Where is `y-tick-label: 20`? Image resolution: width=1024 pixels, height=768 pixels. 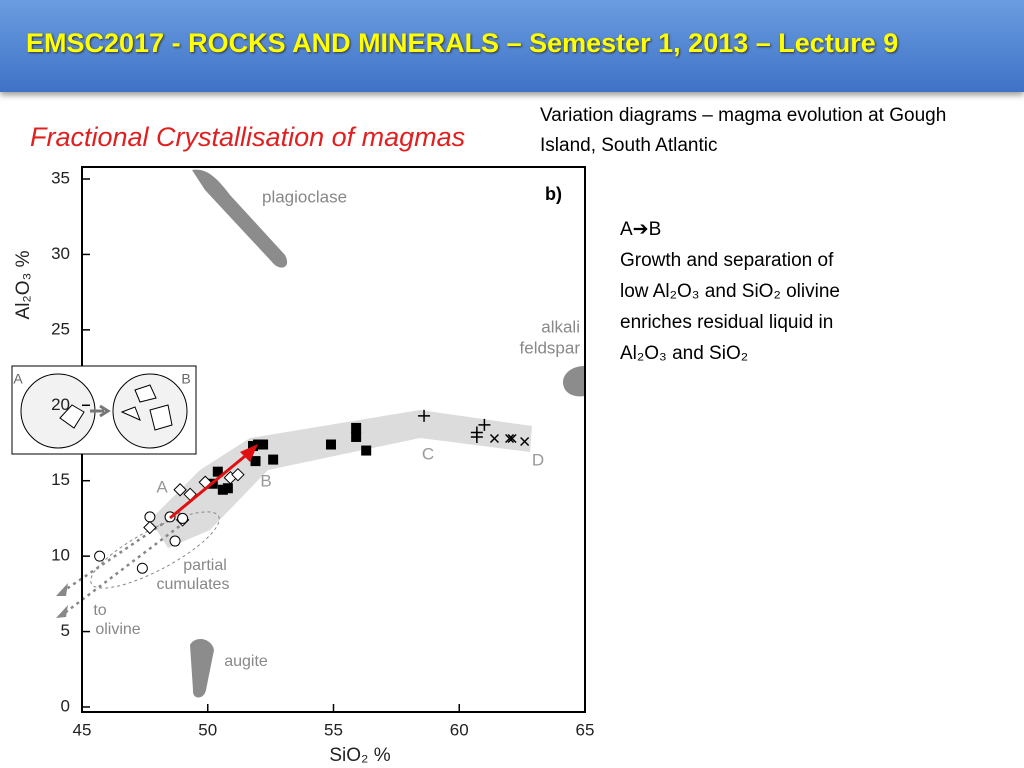
y-tick-label: 20 is located at coordinates (60, 404).